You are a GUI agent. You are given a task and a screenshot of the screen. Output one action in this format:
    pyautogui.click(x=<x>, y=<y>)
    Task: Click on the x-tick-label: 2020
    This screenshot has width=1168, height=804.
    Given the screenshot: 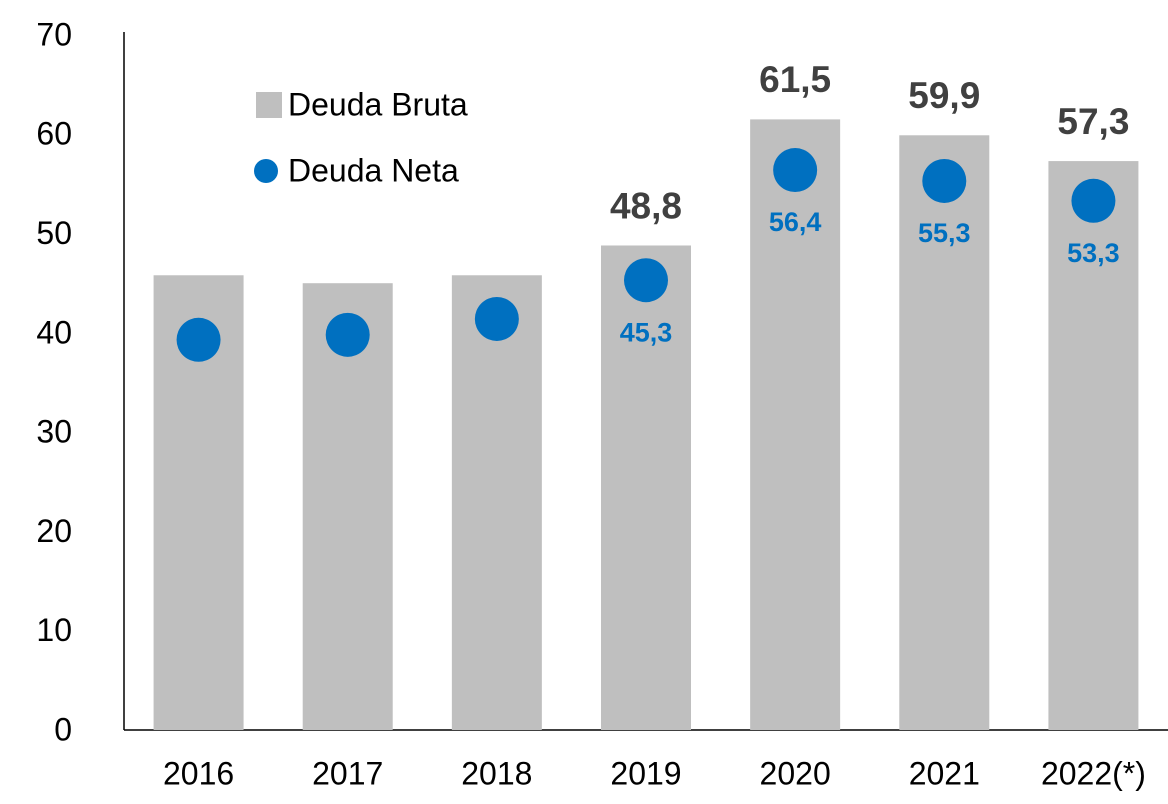 What is the action you would take?
    pyautogui.click(x=795, y=773)
    